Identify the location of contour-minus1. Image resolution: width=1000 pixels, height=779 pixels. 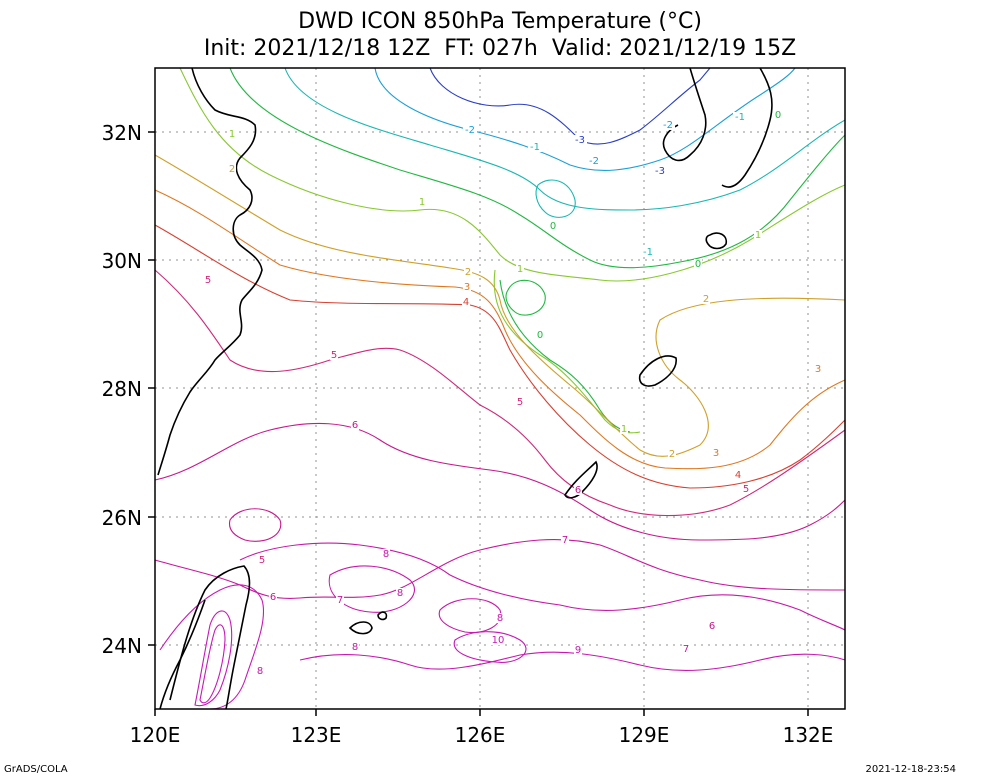
(565, 139).